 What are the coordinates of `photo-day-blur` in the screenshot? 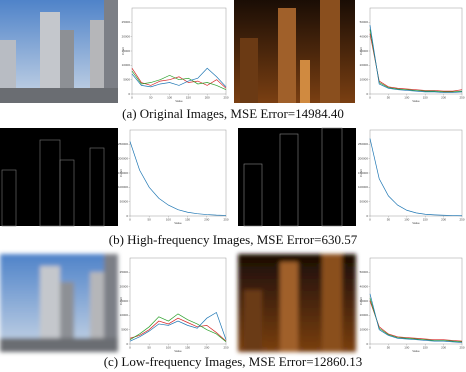 It's located at (59, 303).